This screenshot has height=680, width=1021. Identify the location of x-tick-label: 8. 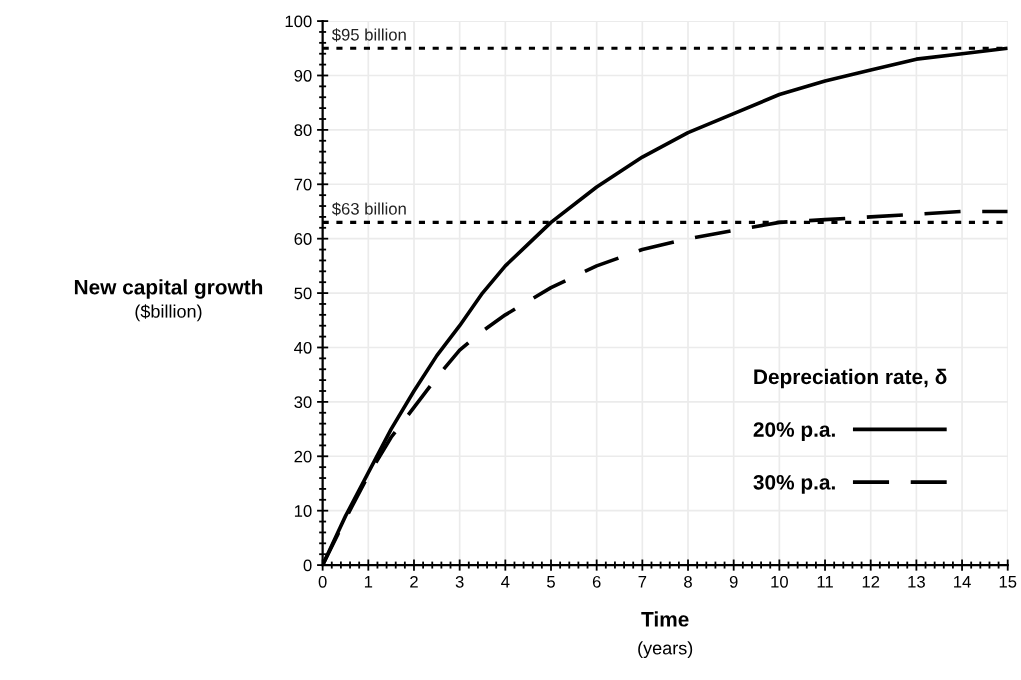
(688, 581).